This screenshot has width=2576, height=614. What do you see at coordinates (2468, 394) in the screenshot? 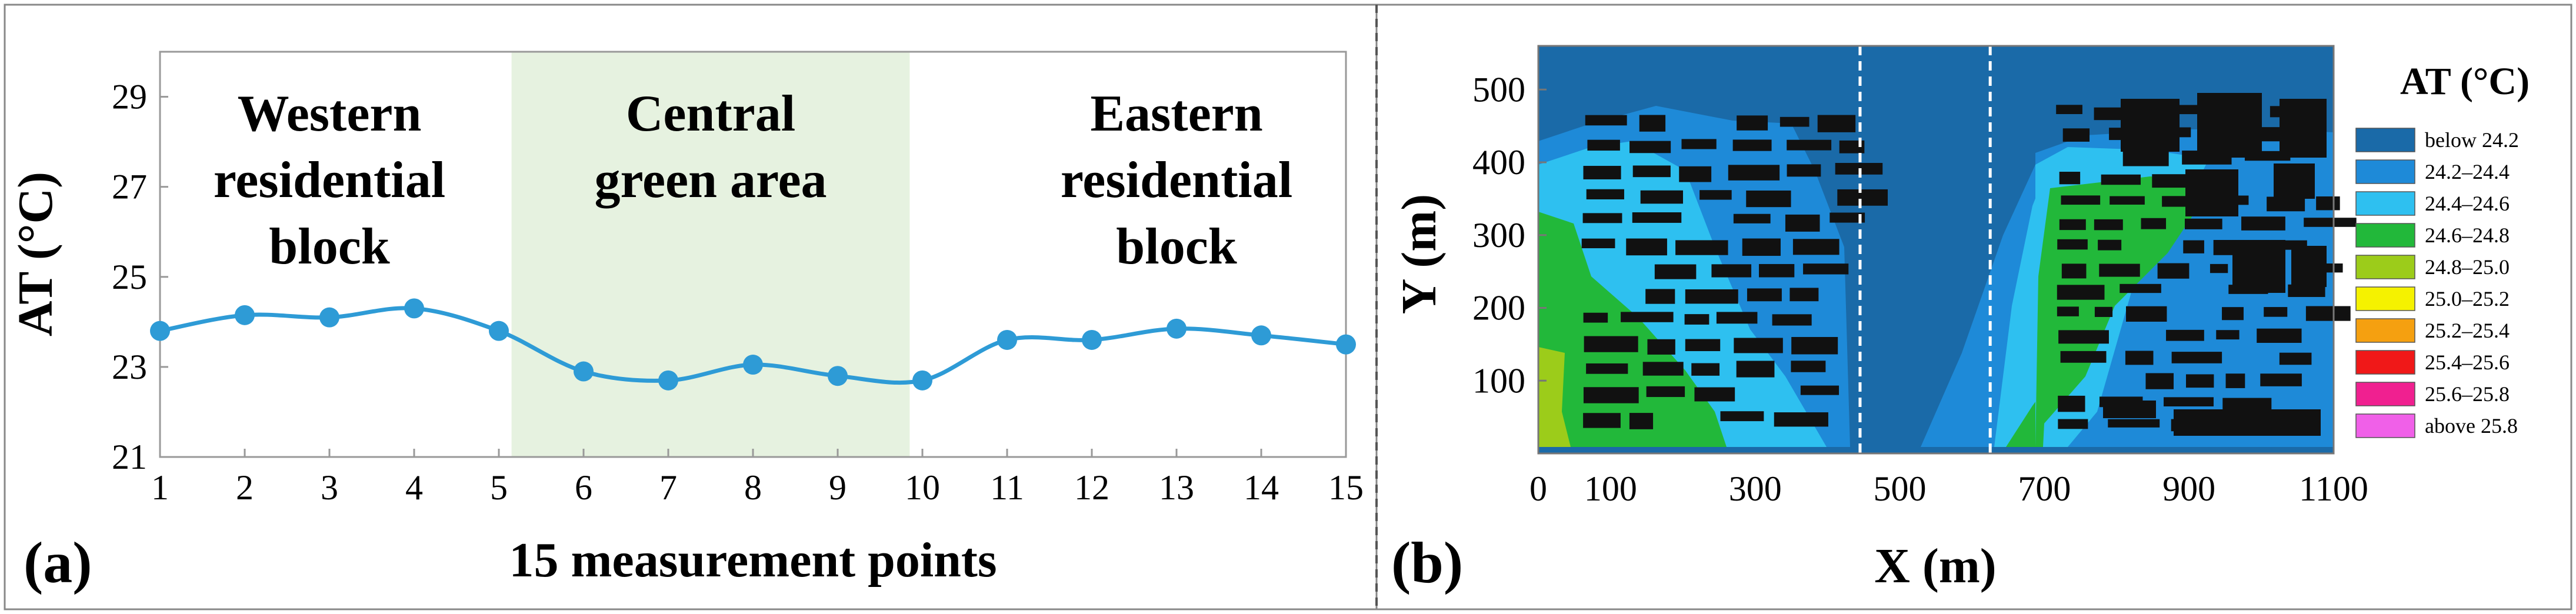
I see `legend-label: 25.6–25.8` at bounding box center [2468, 394].